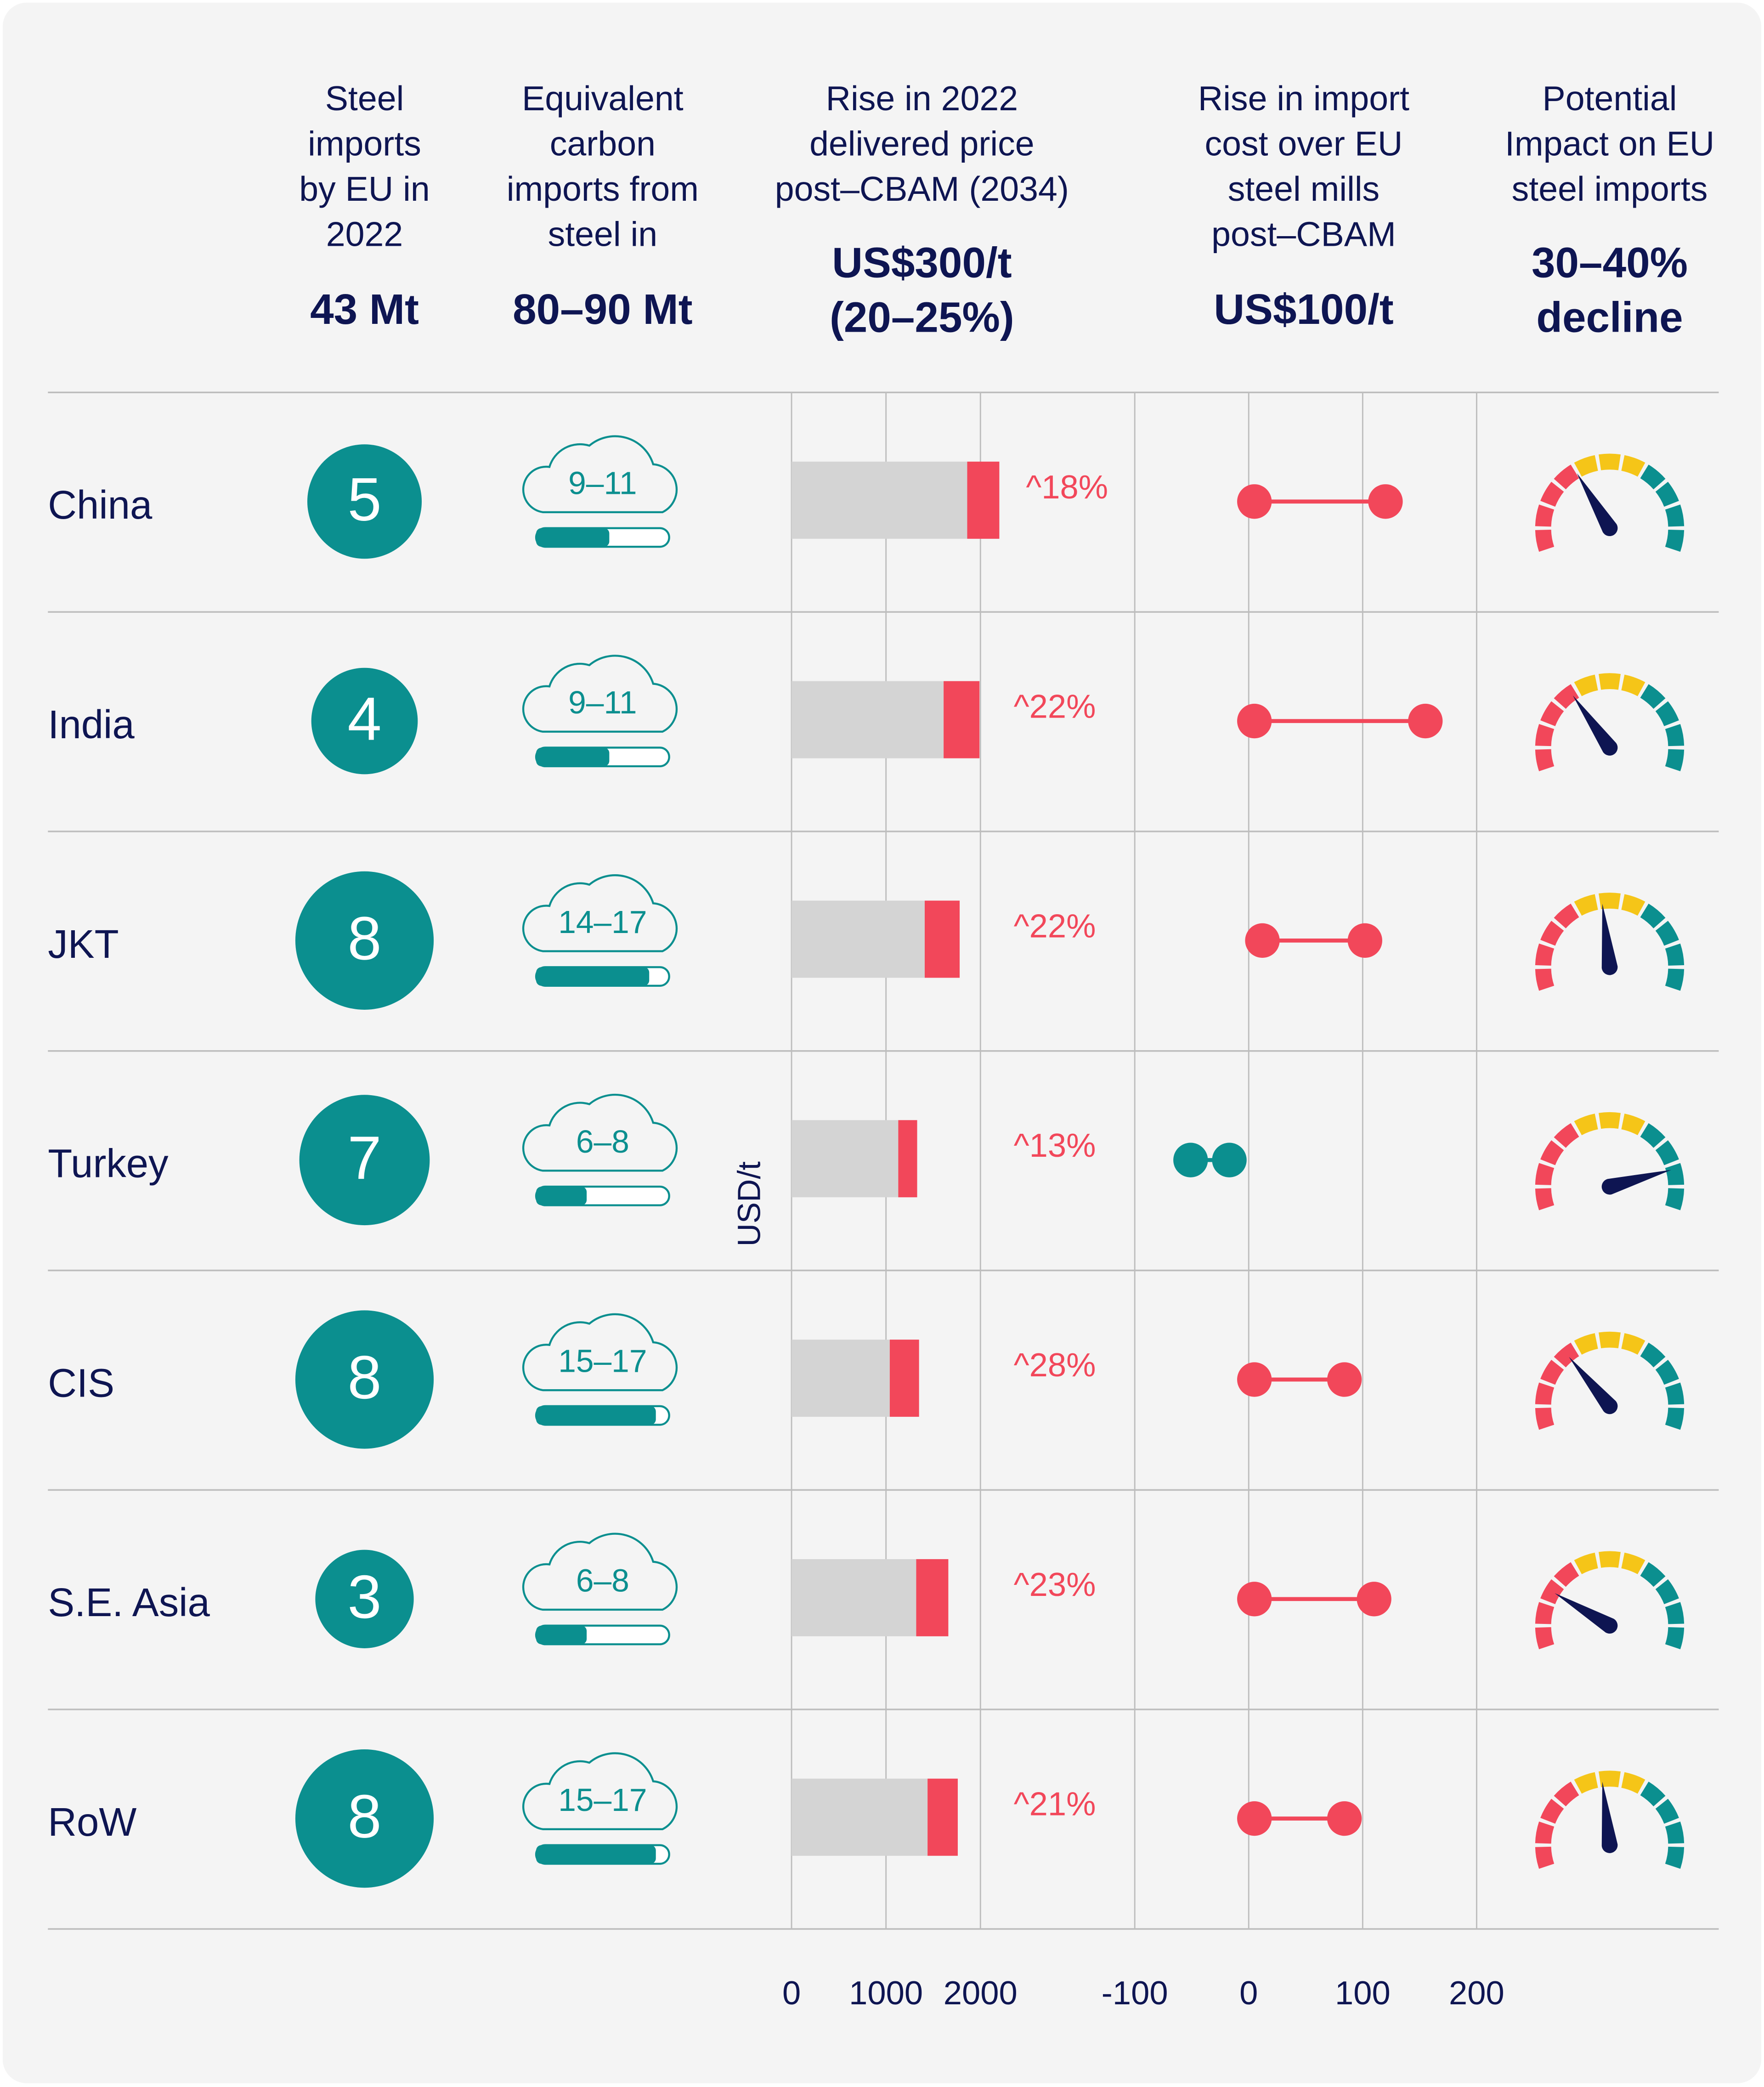  What do you see at coordinates (603, 143) in the screenshot?
I see `header-title: carbon` at bounding box center [603, 143].